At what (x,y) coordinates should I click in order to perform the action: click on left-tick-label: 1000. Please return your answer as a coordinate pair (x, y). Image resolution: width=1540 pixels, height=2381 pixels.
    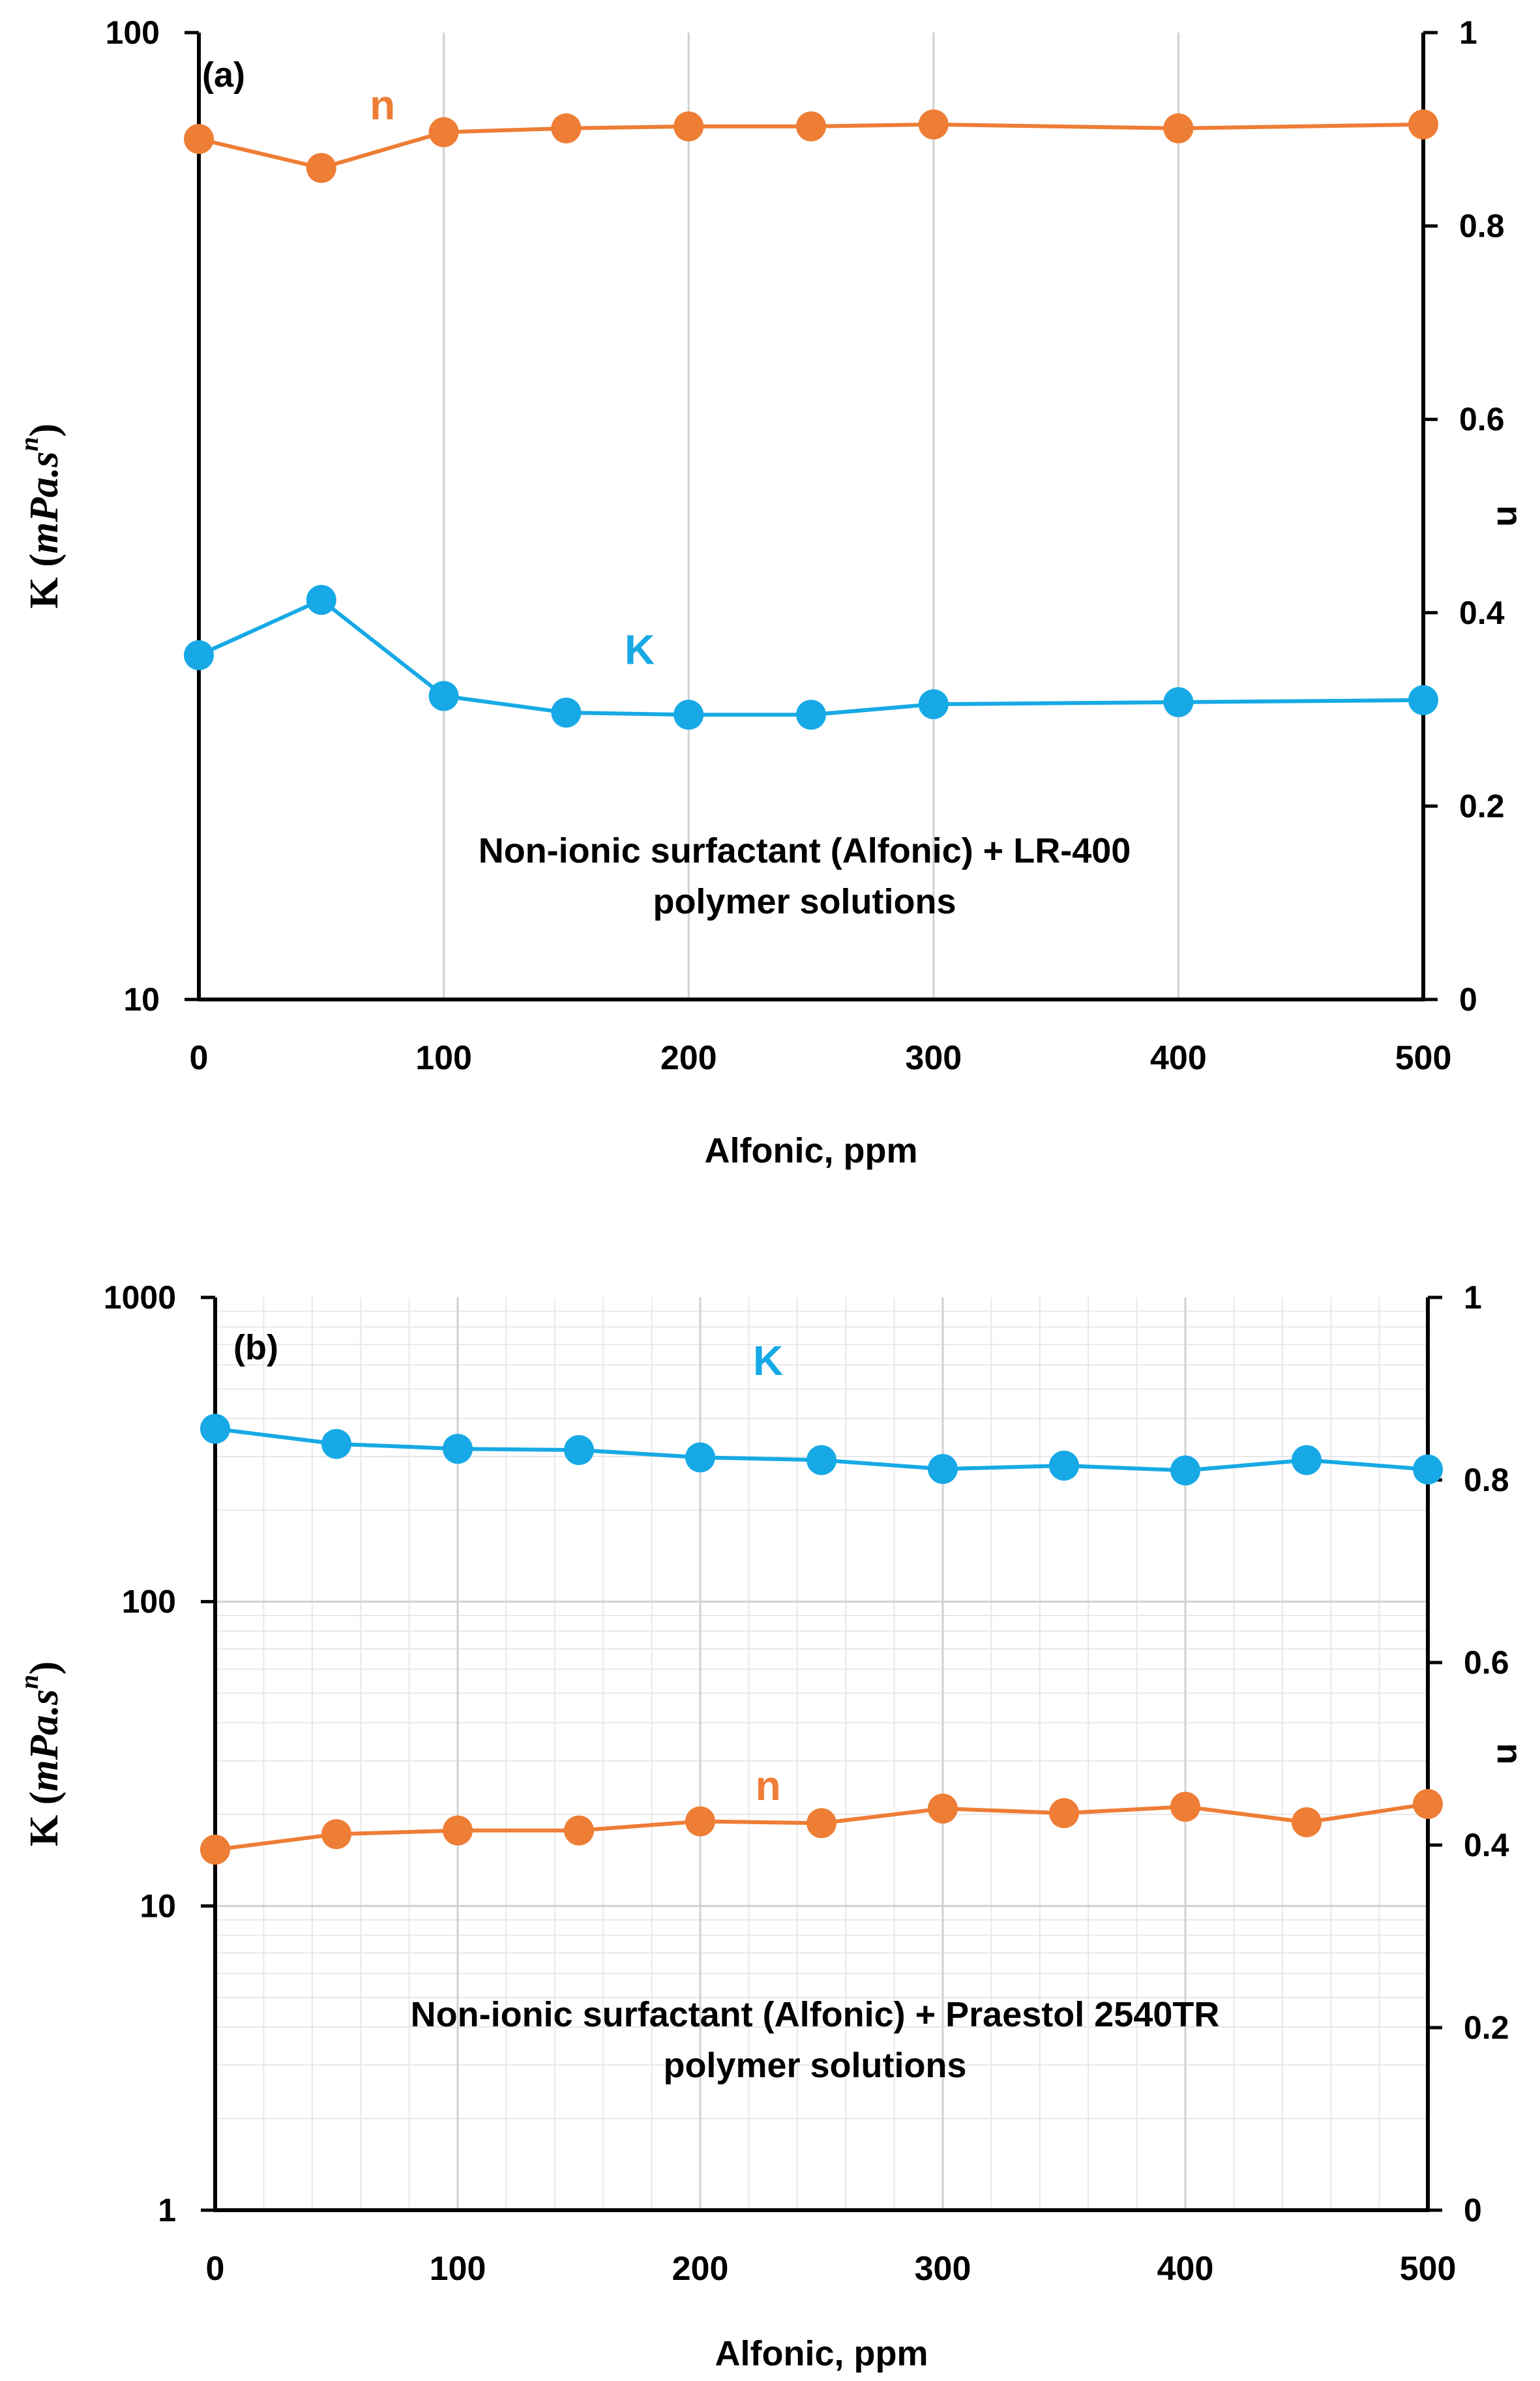
    Looking at the image, I should click on (140, 1297).